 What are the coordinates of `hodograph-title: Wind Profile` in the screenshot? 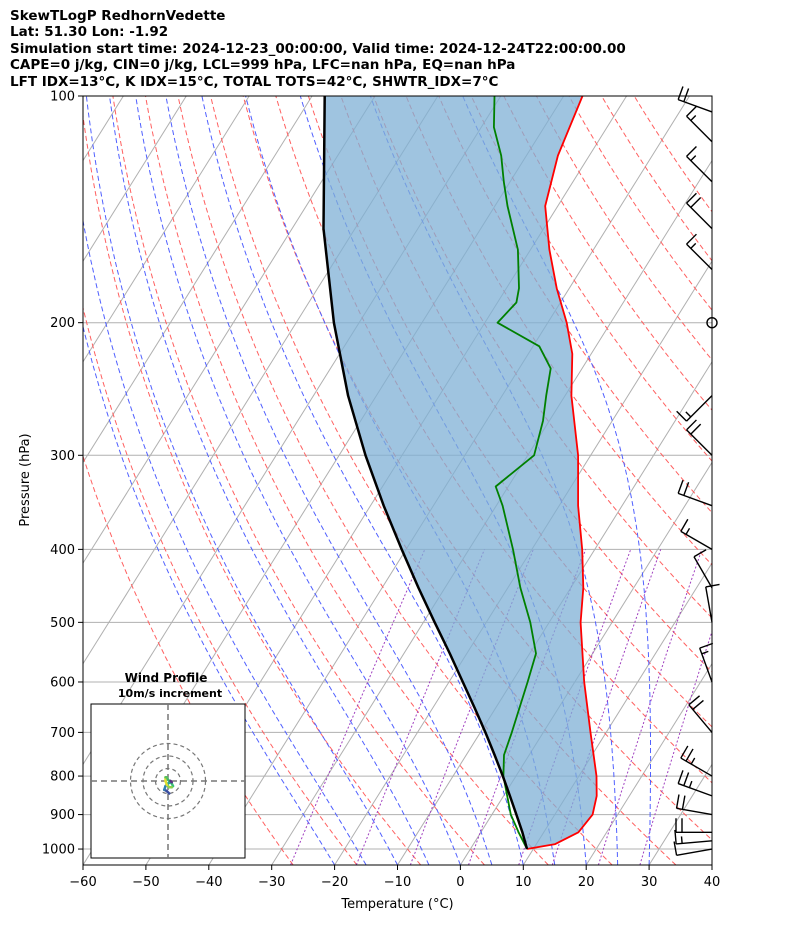 It's located at (166, 678).